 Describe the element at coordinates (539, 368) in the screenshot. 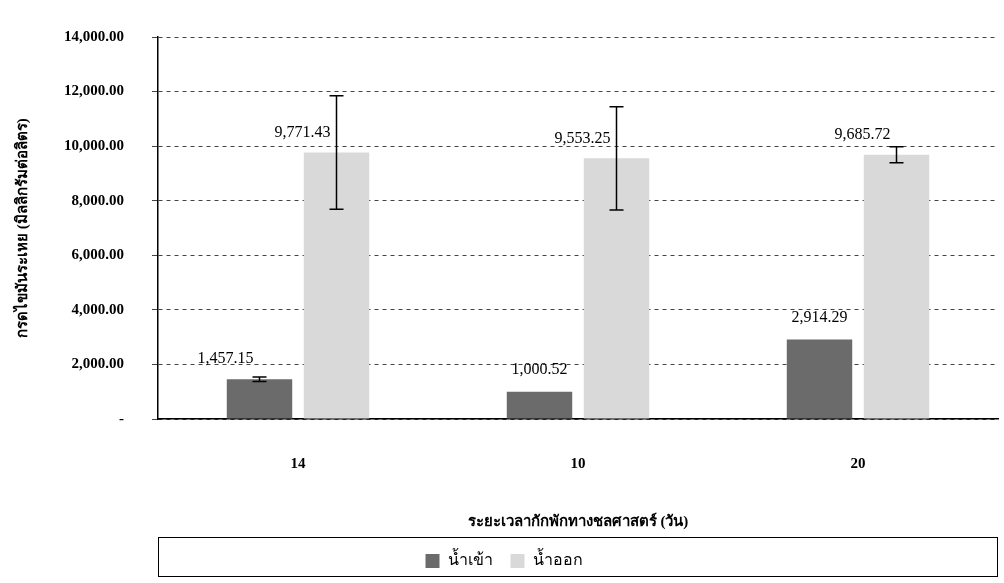

I see `data-label: 1,000.52` at that location.